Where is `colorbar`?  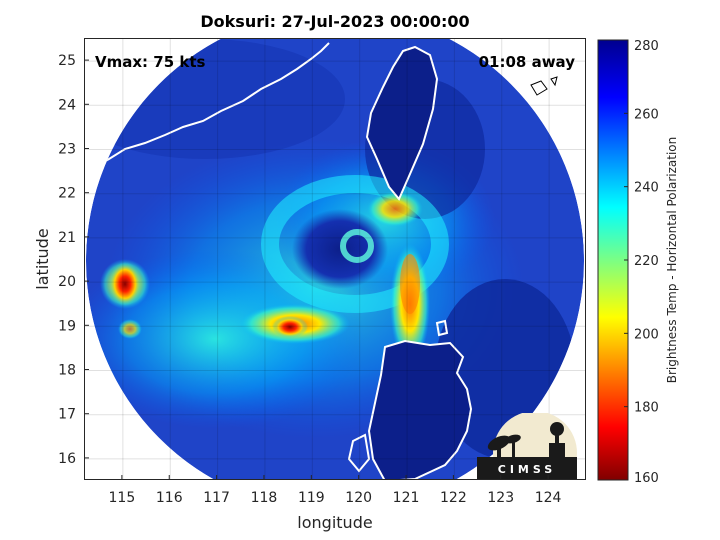
colorbar is located at coordinates (613, 260).